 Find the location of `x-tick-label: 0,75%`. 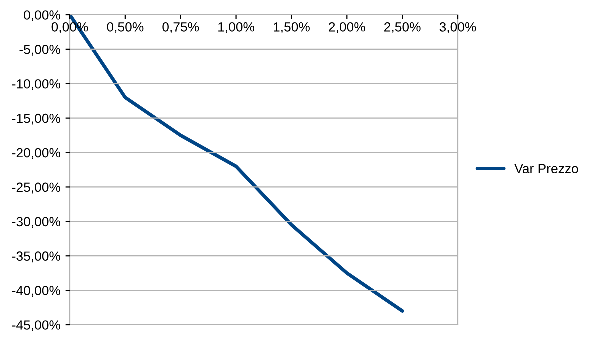

x-tick-label: 0,75% is located at coordinates (181, 28).